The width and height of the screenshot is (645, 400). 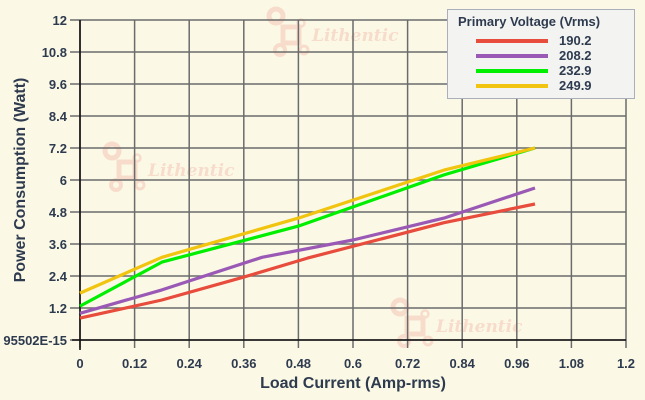 What do you see at coordinates (79, 363) in the screenshot?
I see `x-tick-label: 0` at bounding box center [79, 363].